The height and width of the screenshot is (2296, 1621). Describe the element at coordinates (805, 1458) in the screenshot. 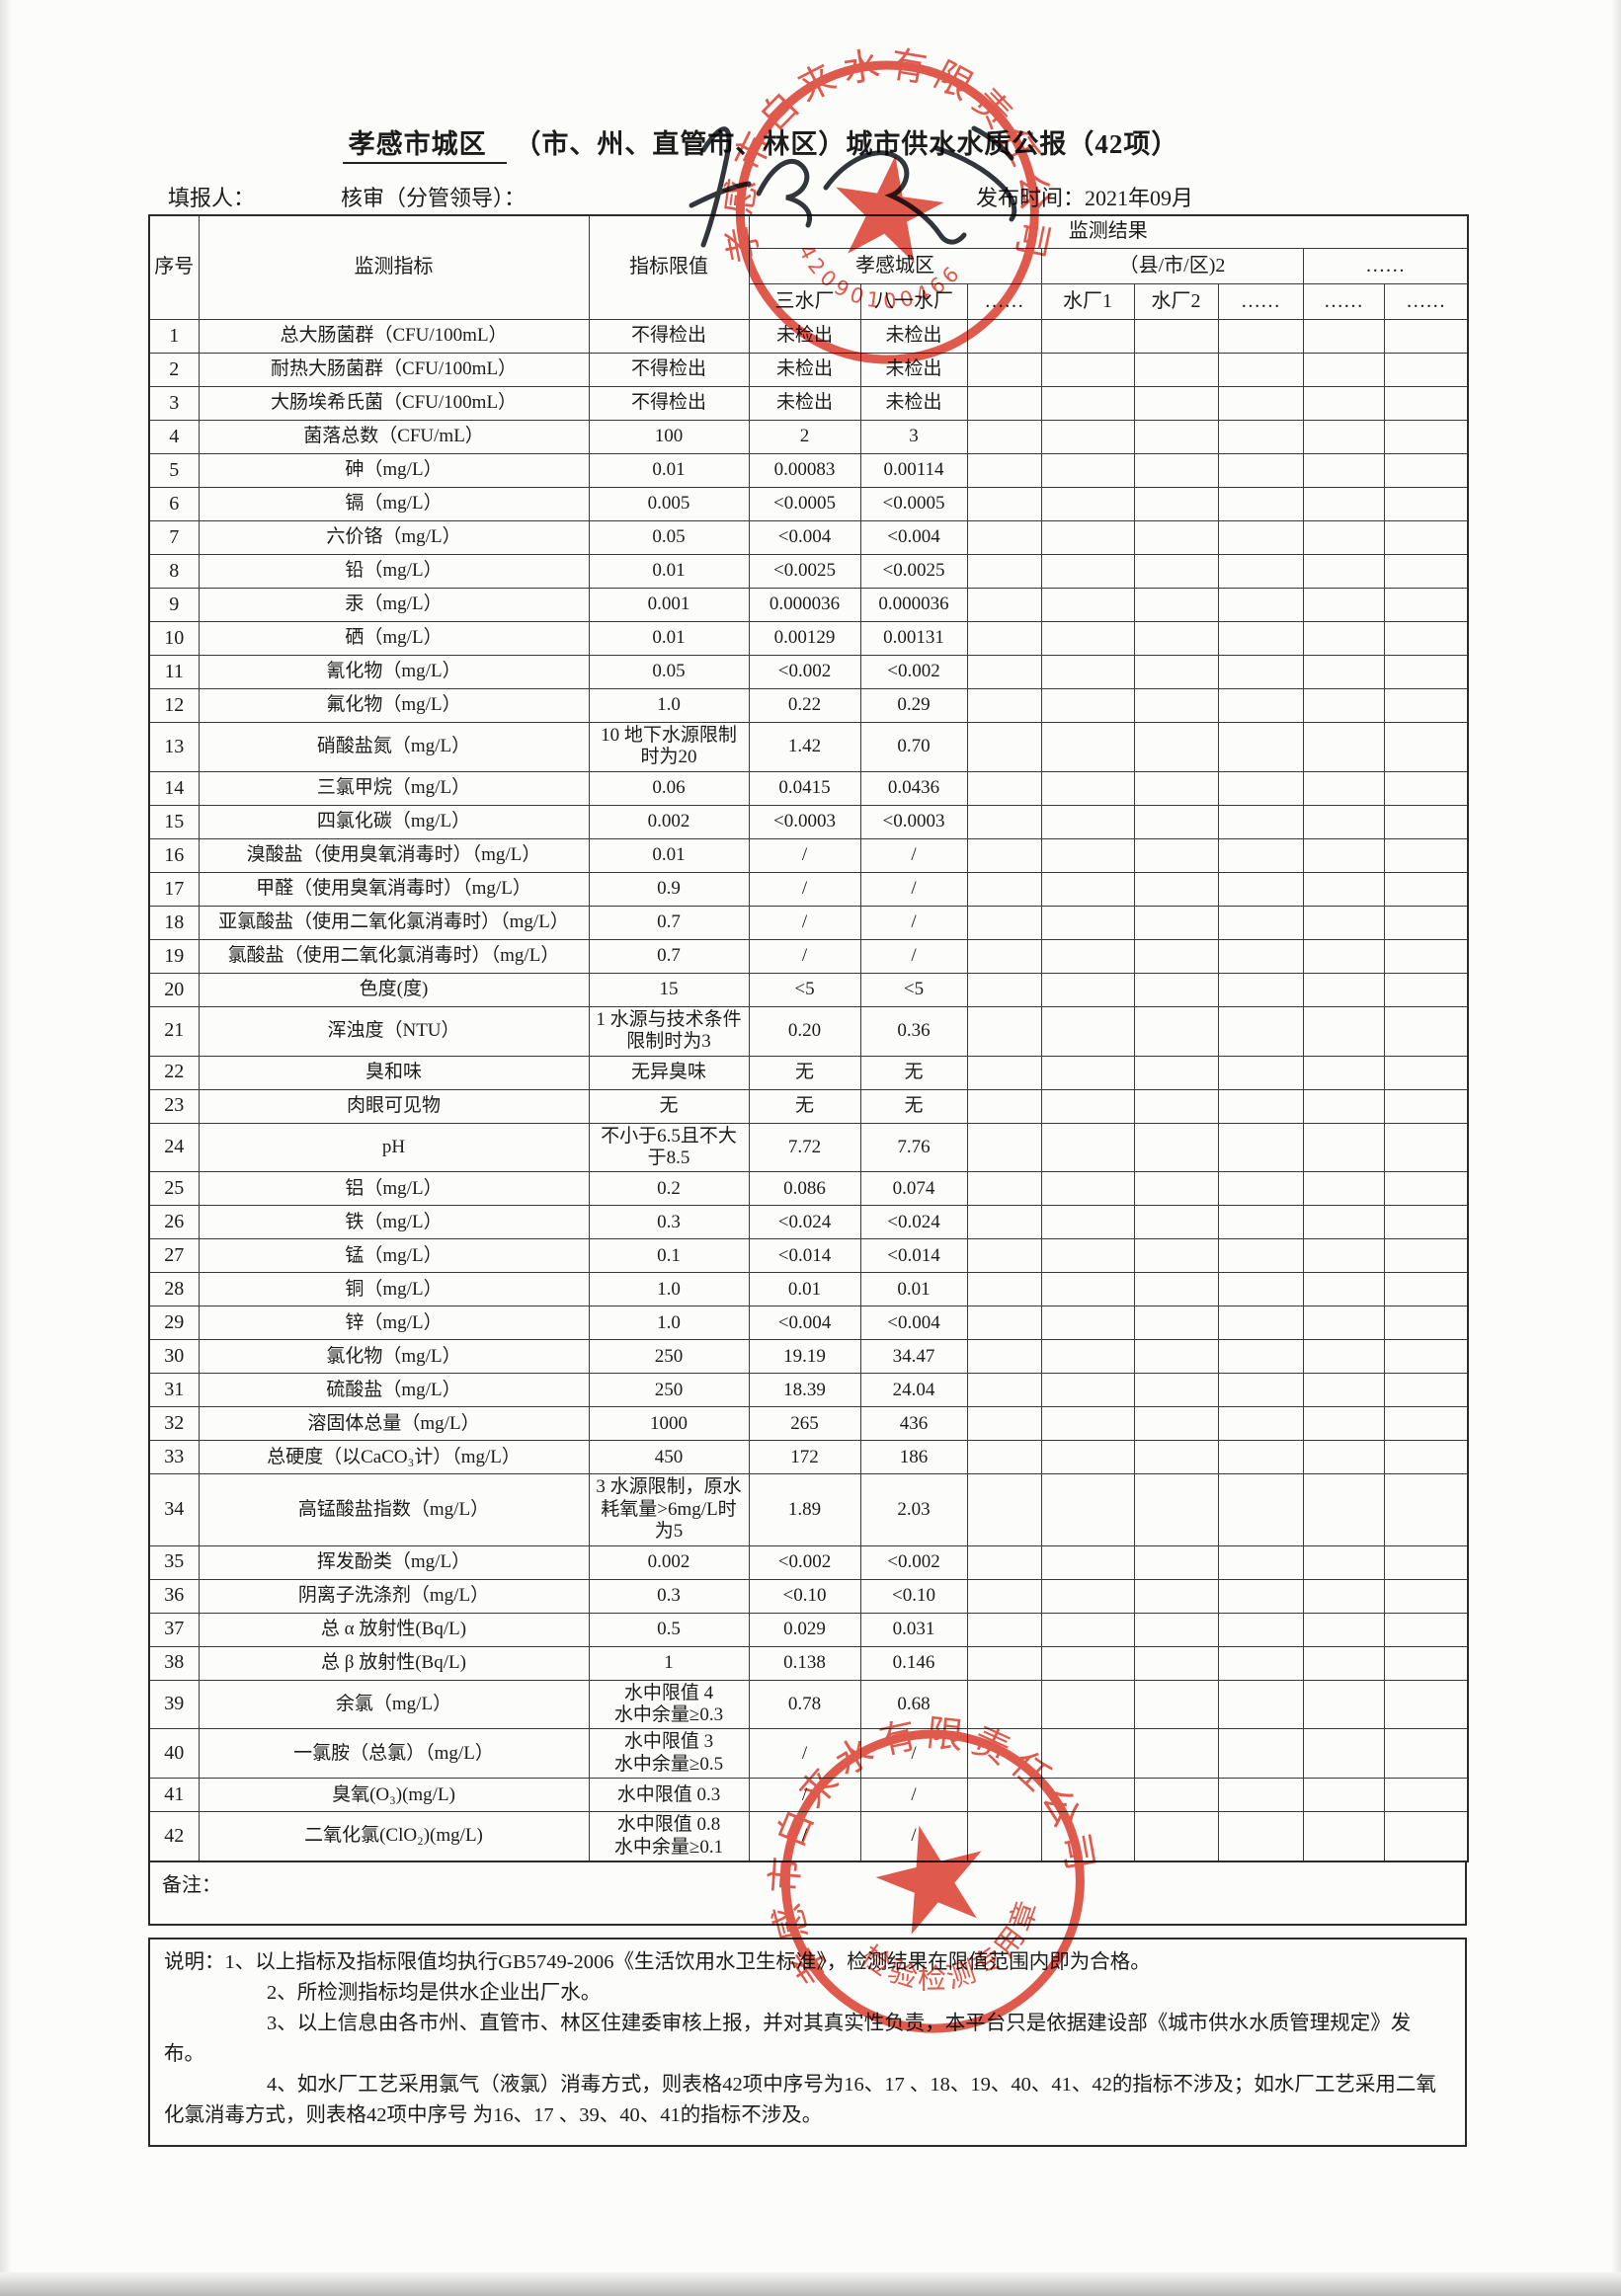

I see `plant1-value-cell: 172` at that location.